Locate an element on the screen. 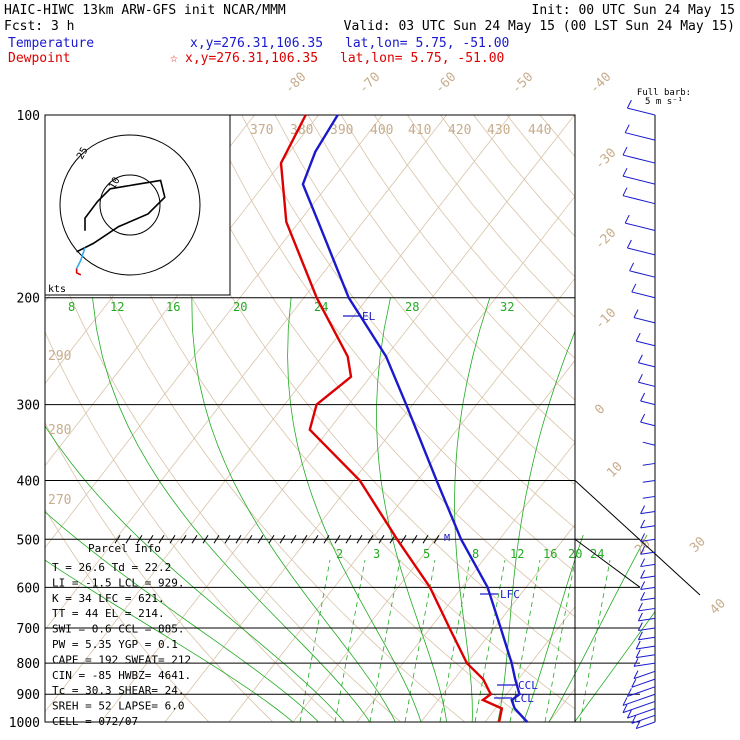  lfc-label: LFC is located at coordinates (510, 594).